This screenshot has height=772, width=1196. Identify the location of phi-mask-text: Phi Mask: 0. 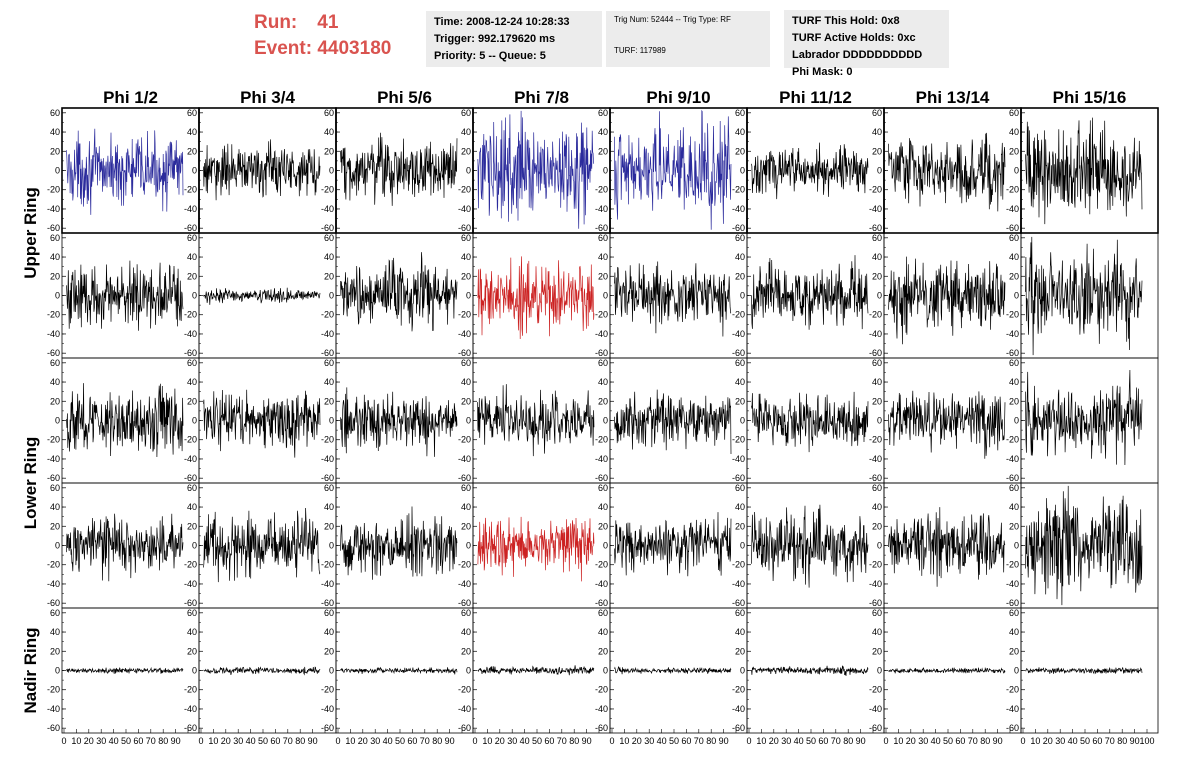
(822, 72).